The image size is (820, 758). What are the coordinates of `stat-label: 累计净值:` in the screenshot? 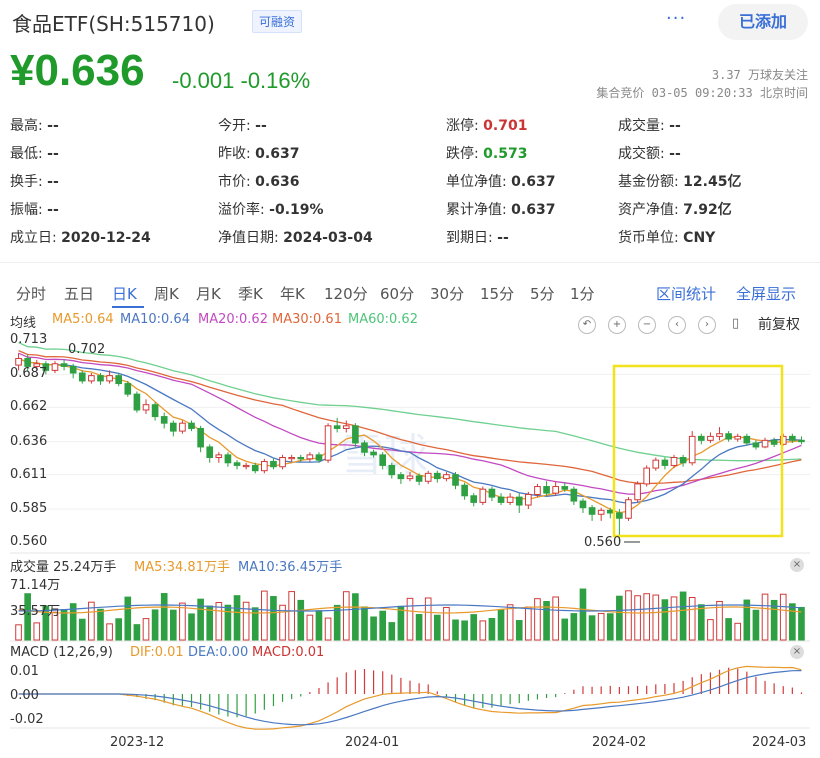 It's located at (476, 210).